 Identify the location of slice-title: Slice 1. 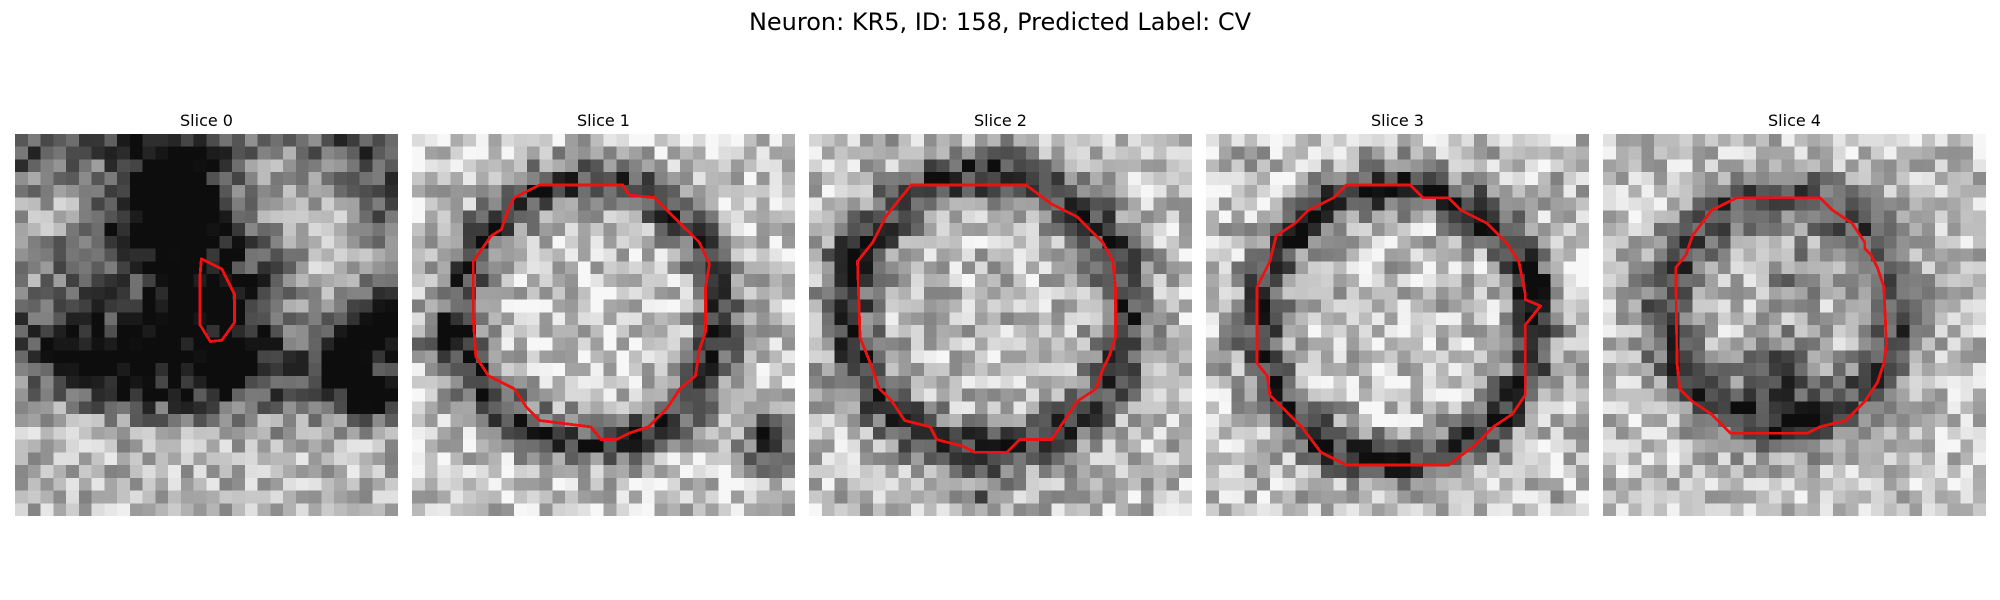
(603, 121).